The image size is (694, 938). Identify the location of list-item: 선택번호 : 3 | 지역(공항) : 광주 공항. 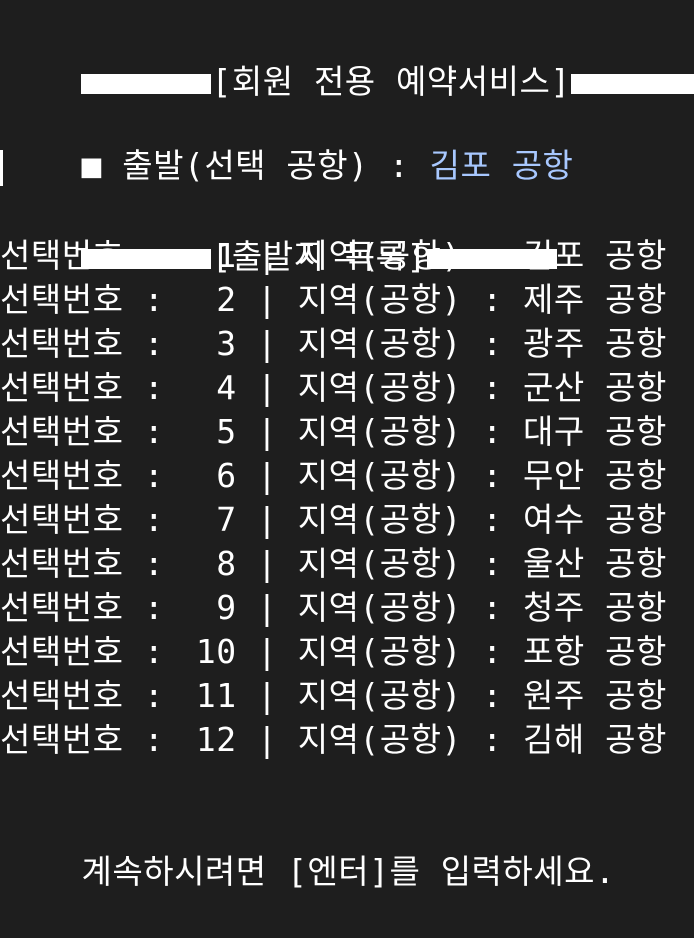
(333, 344).